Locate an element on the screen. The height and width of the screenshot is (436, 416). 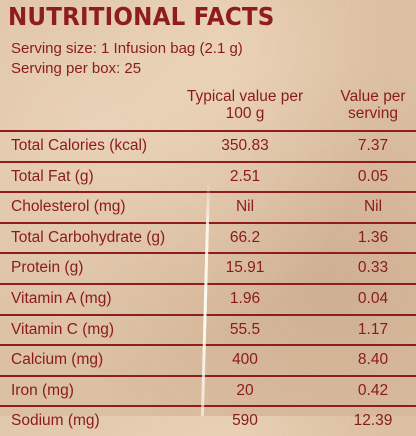
serving-value: 0.05 is located at coordinates (373, 176).